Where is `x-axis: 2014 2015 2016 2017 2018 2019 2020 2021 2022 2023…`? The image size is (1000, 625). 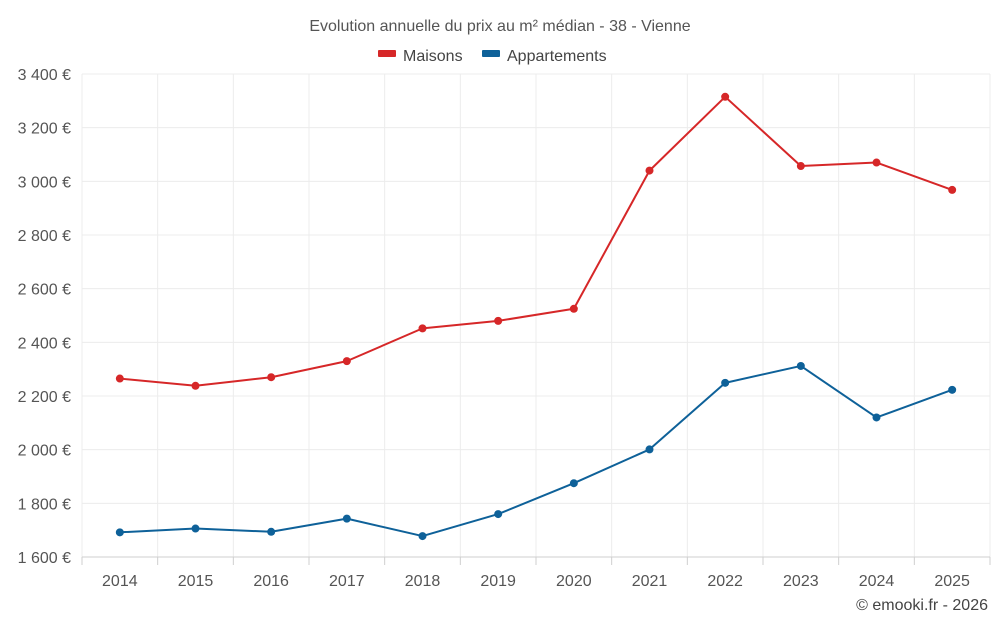 x-axis: 2014 2015 2016 2017 2018 2019 2020 2021 2022 2023… is located at coordinates (536, 573).